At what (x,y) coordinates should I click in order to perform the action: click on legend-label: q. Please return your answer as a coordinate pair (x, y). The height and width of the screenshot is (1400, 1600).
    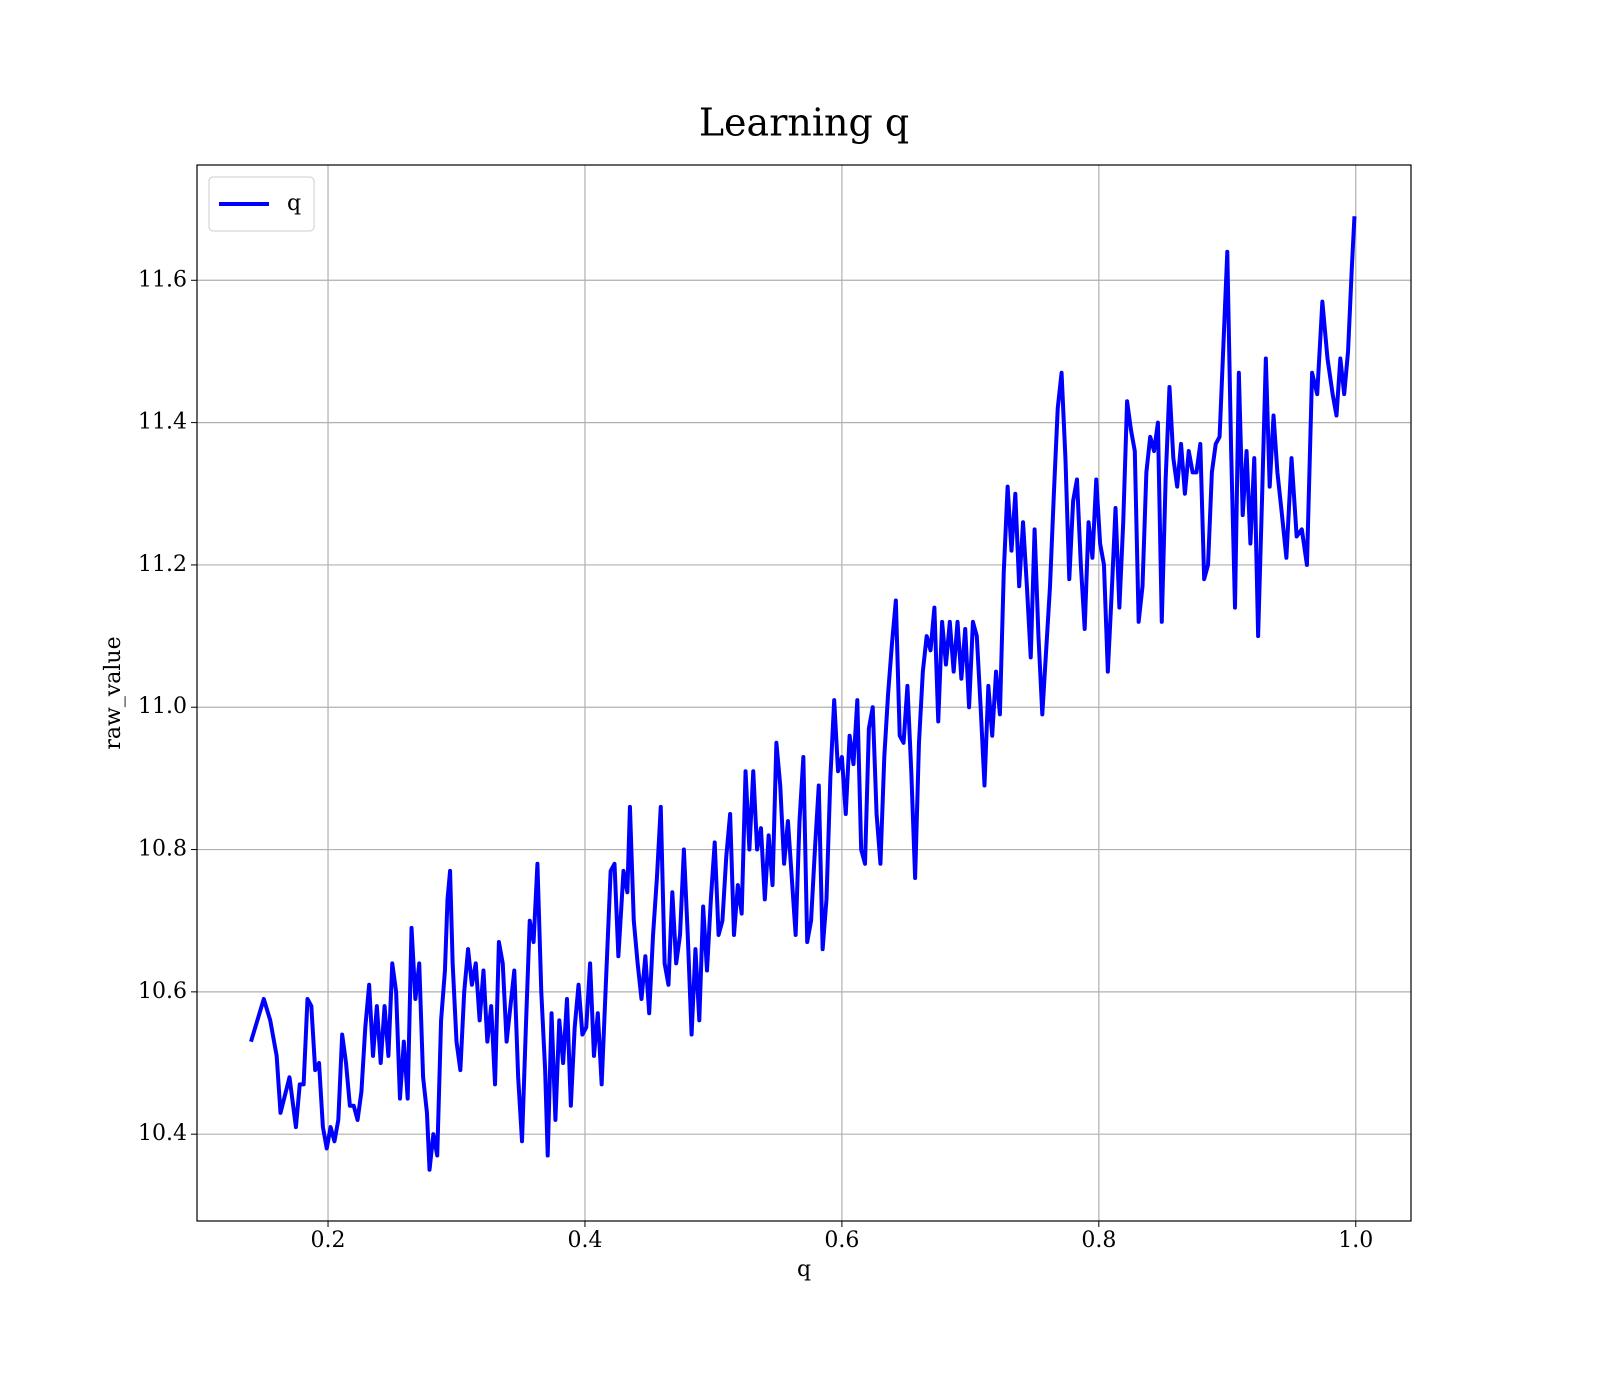
    Looking at the image, I should click on (294, 203).